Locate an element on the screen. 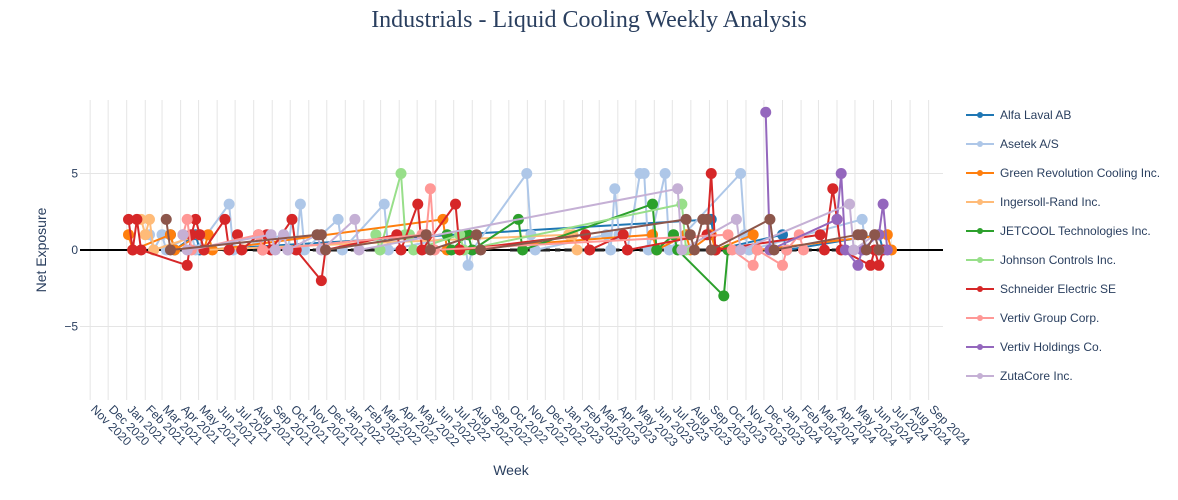 The image size is (1178, 500). y-tick-label: 0 is located at coordinates (74, 250).